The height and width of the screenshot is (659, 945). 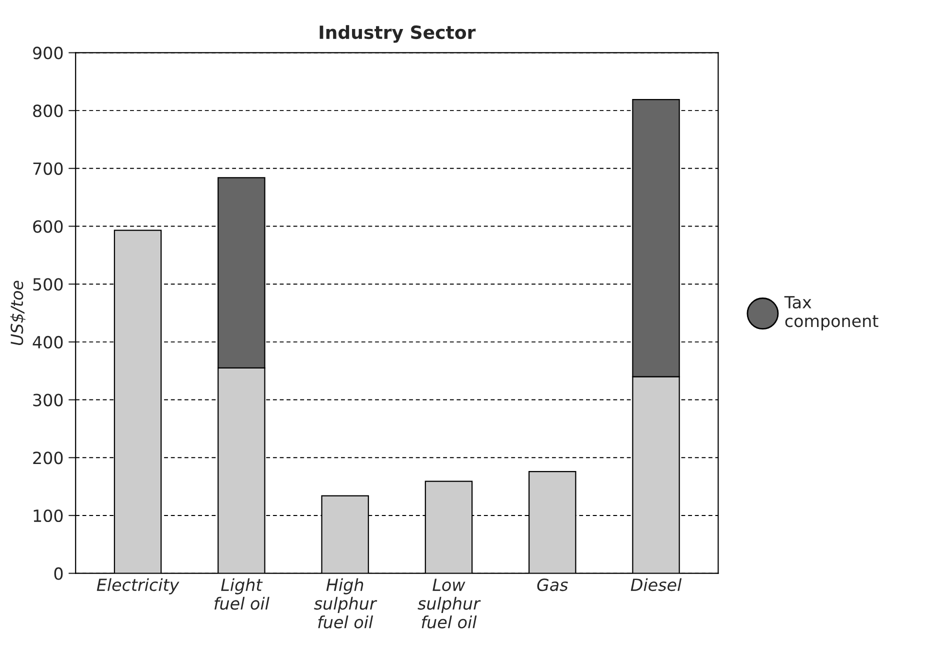 What do you see at coordinates (242, 594) in the screenshot?
I see `x-tick-label: Light fuel oil` at bounding box center [242, 594].